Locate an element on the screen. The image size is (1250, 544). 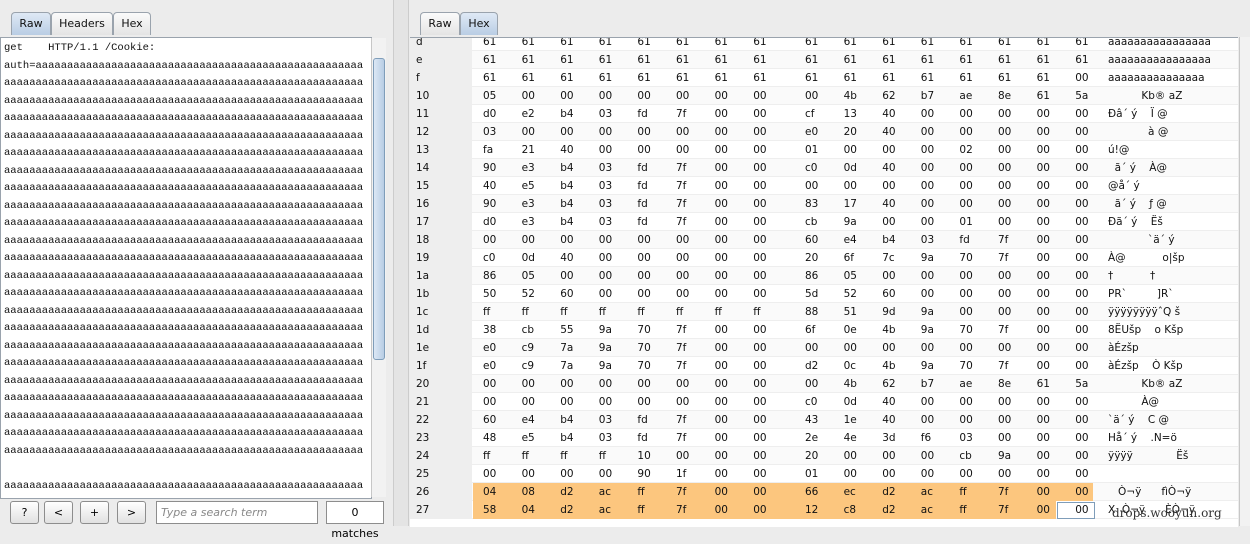
splitter is located at coordinates (401, 263).